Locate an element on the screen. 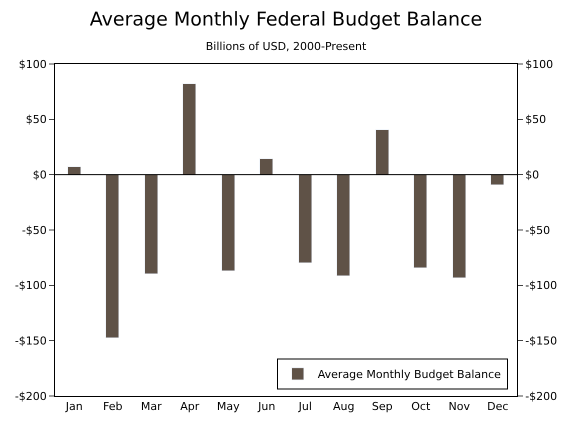 This screenshot has height=425, width=572. y2-tick-label: $50 is located at coordinates (535, 119).